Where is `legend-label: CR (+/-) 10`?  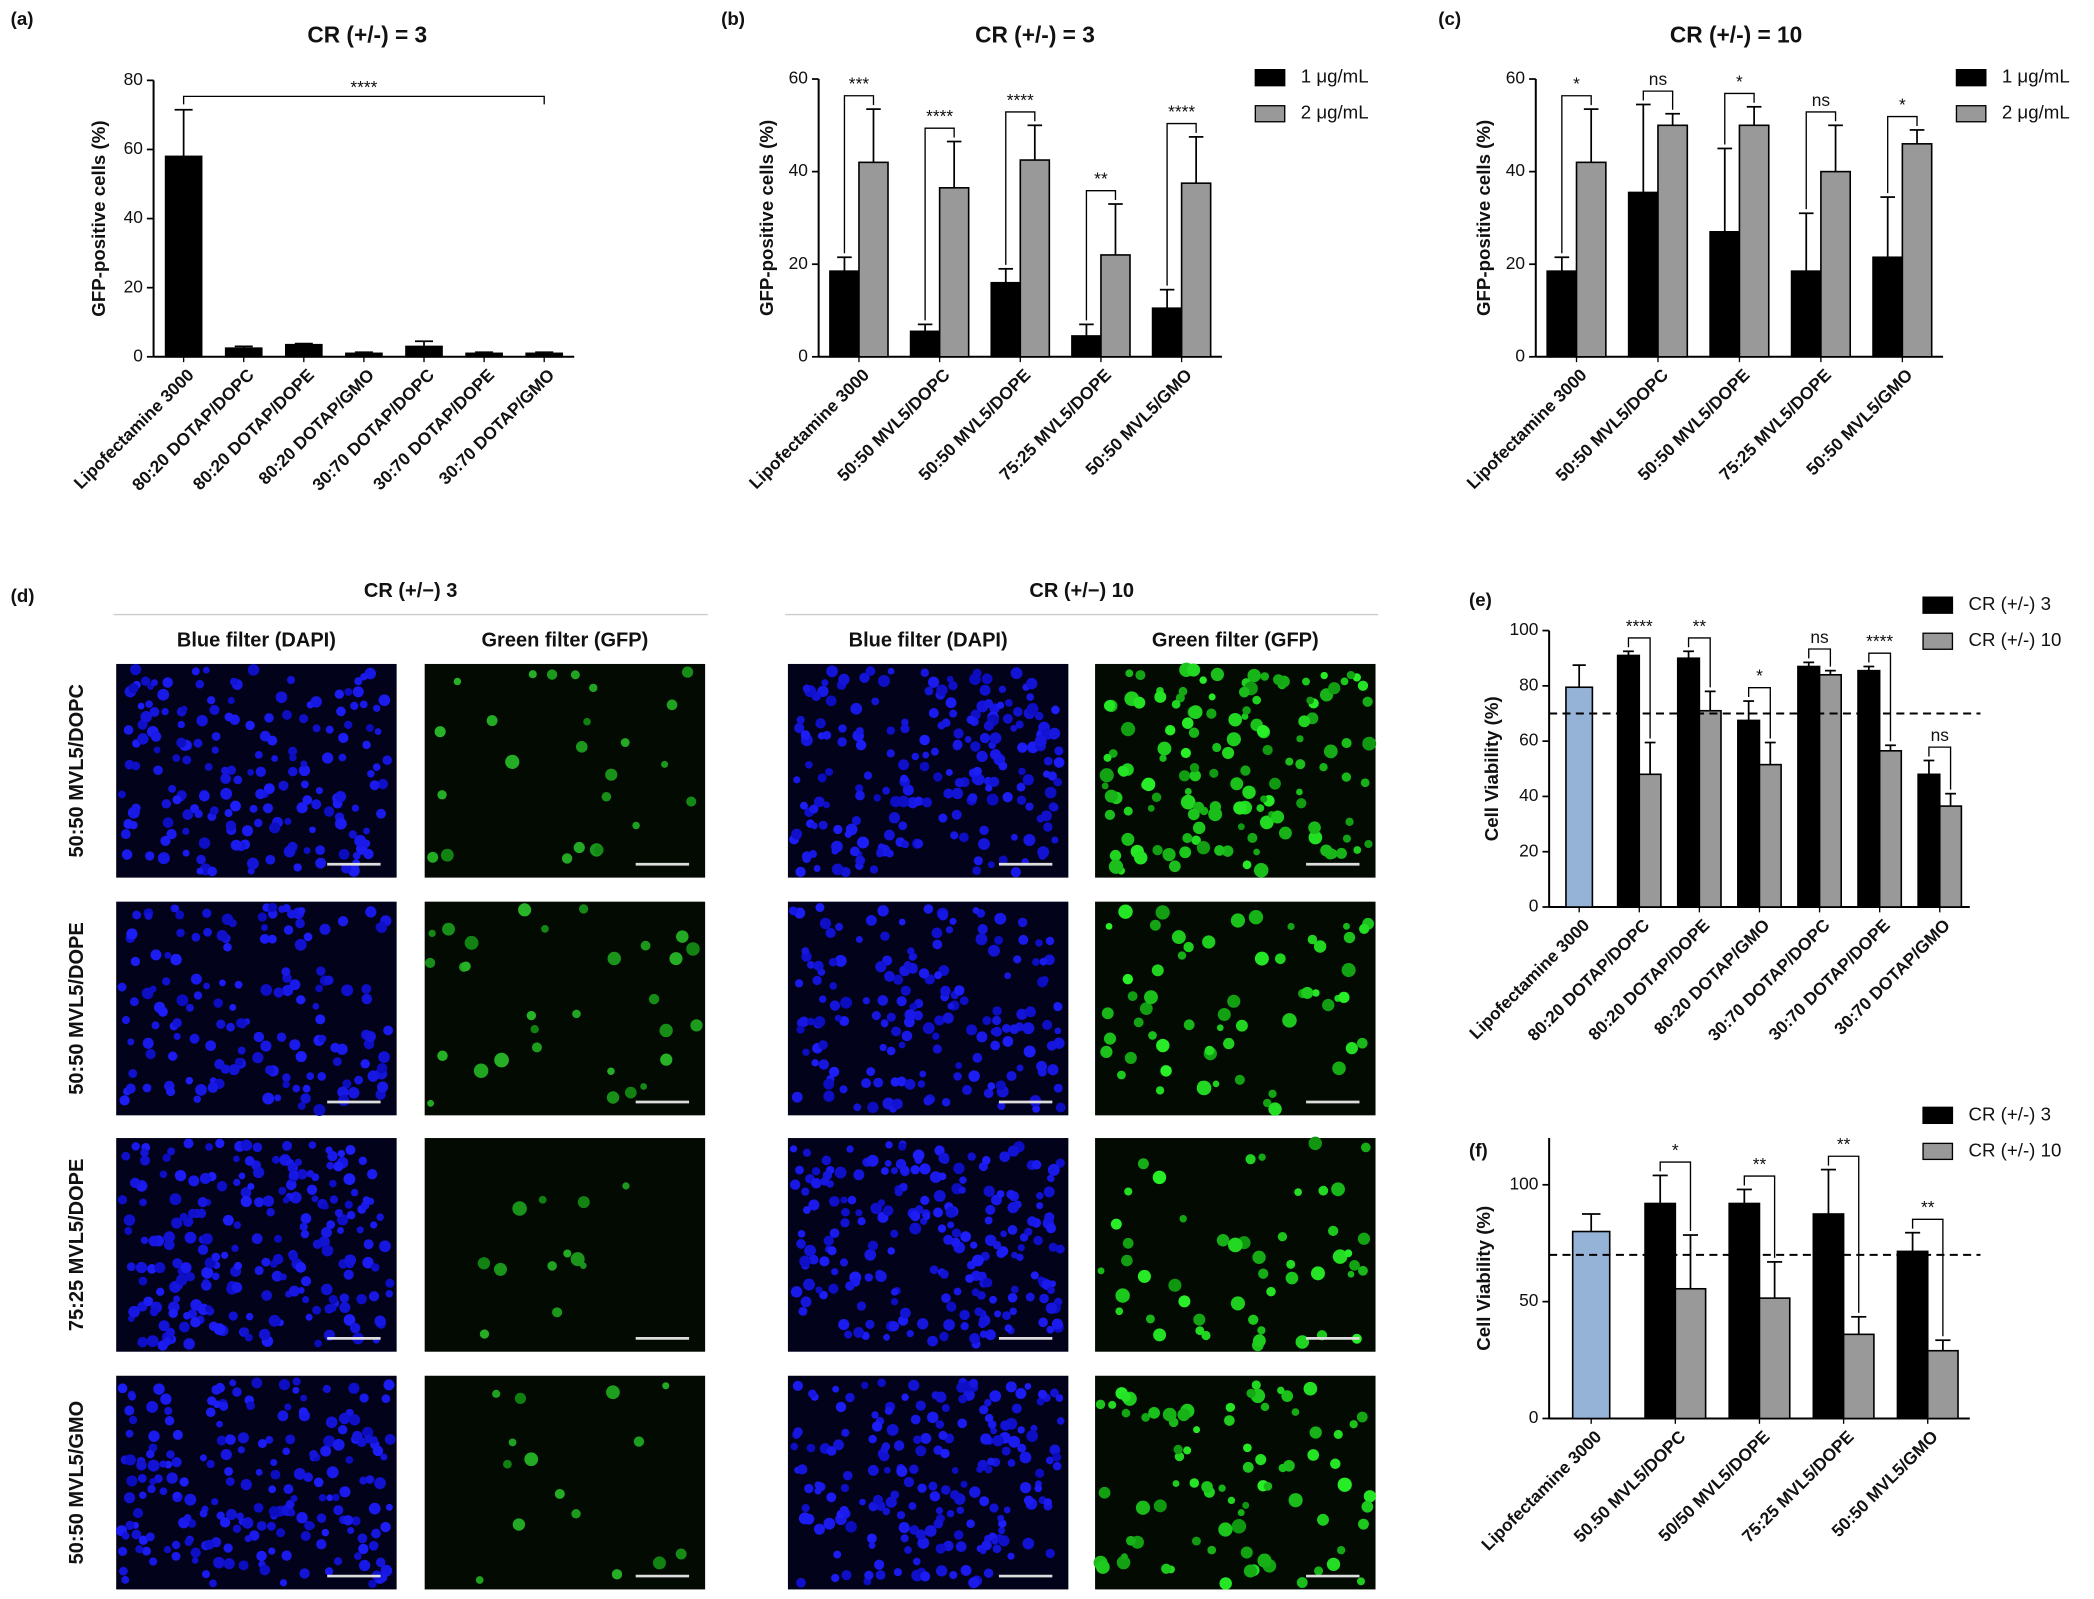
legend-label: CR (+/-) 10 is located at coordinates (2014, 1149).